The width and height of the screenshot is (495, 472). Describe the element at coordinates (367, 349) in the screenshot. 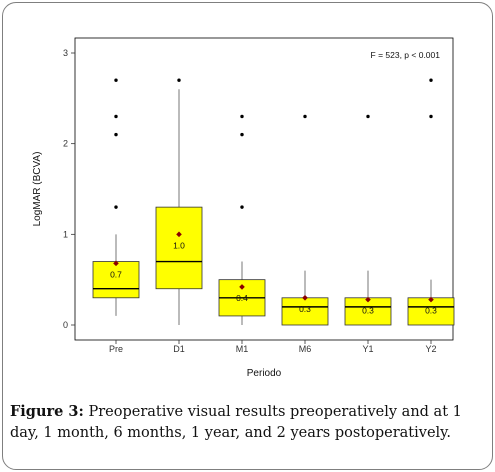

I see `x-tick-label: Y1` at that location.